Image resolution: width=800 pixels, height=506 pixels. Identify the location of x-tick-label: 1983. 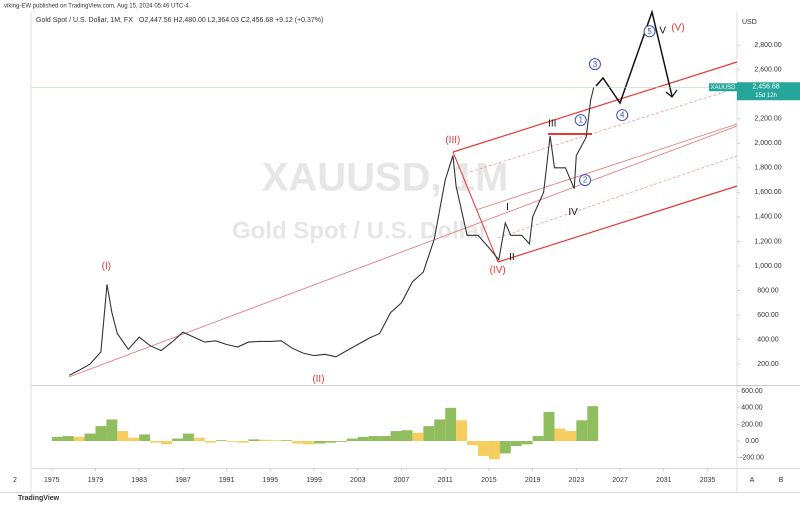
(139, 480).